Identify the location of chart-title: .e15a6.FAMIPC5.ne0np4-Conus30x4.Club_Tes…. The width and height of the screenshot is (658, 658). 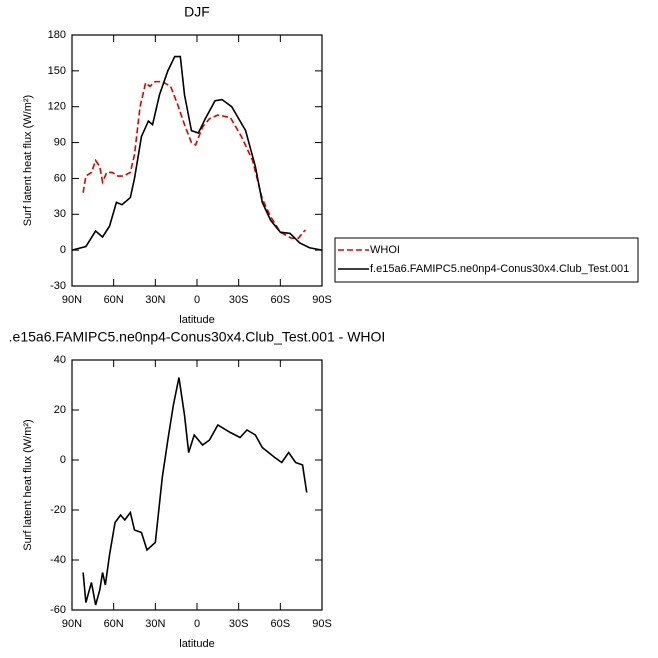
(197, 337).